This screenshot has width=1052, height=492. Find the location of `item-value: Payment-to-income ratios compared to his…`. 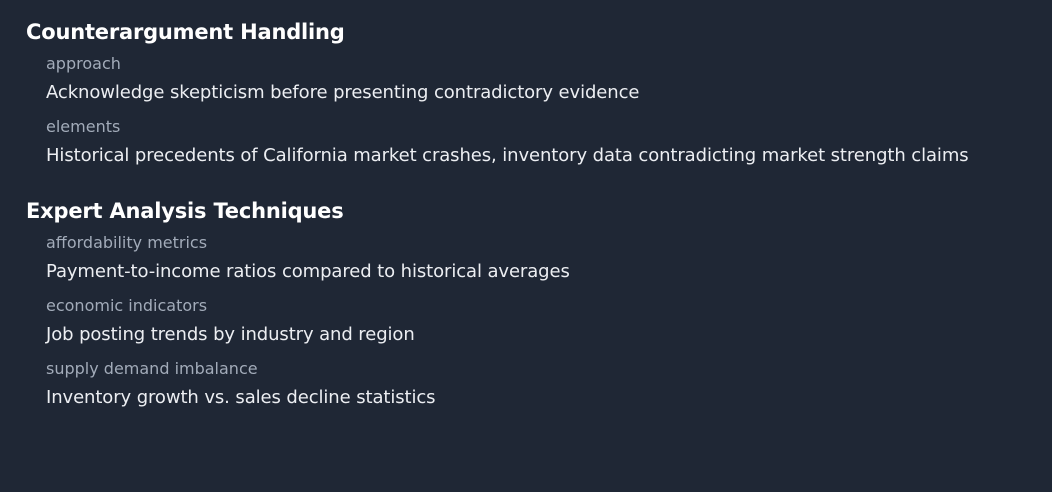

item-value: Payment-to-income ratios compared to his… is located at coordinates (308, 271).